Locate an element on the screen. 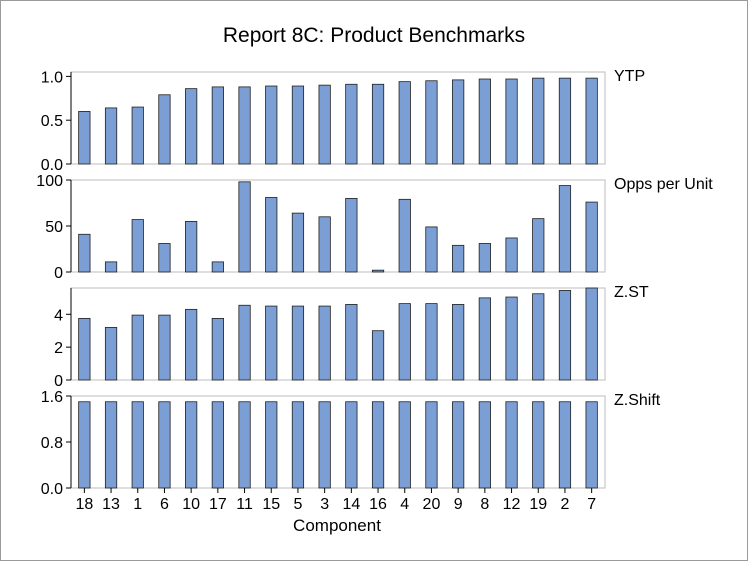 Image resolution: width=748 pixels, height=561 pixels. x-tick-label: 18 is located at coordinates (84, 504).